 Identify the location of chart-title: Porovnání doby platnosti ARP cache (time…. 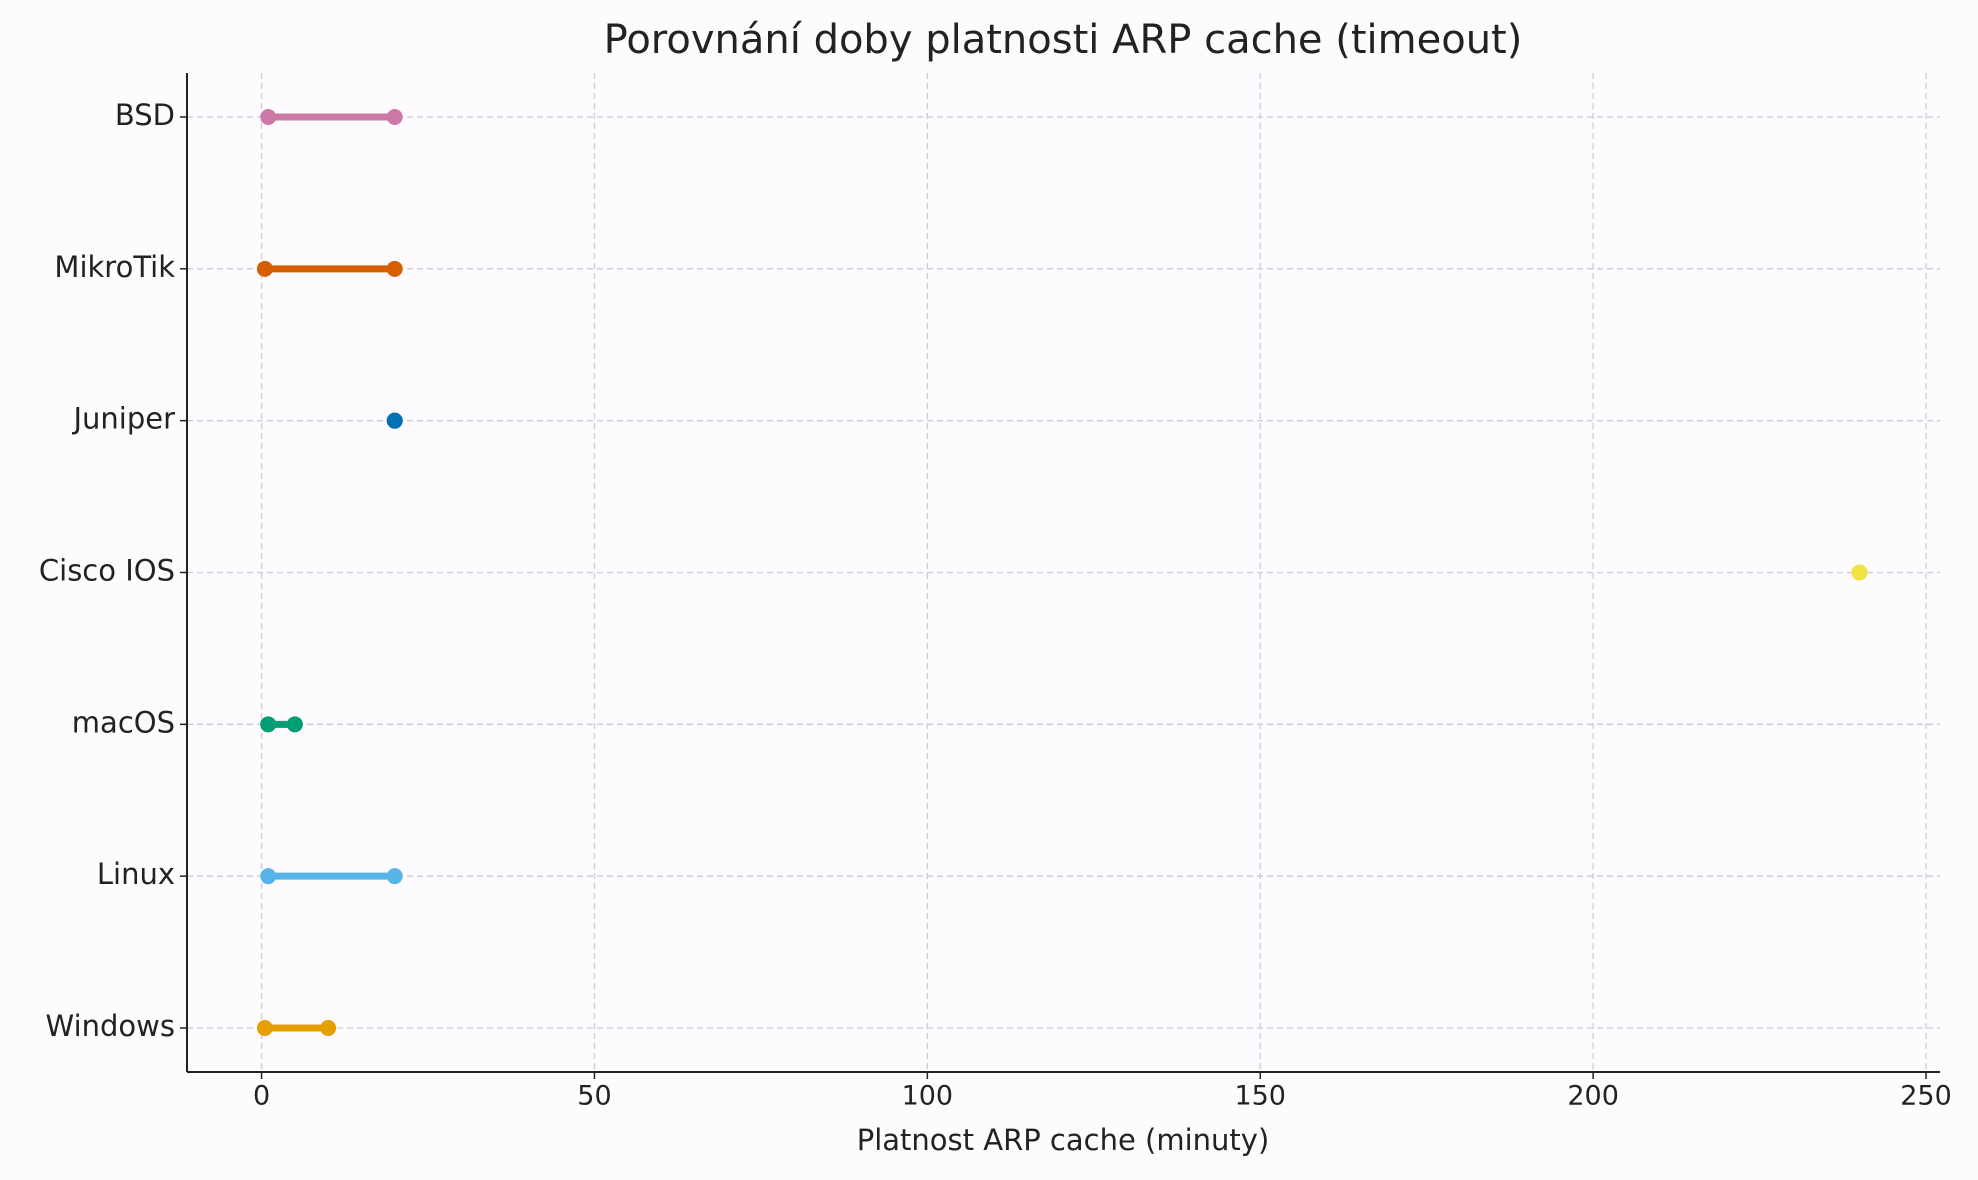
(1063, 40).